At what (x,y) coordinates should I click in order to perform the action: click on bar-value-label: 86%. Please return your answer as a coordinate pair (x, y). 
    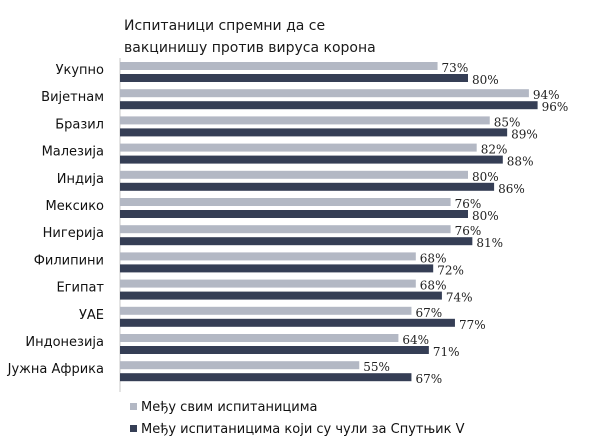
    Looking at the image, I should click on (511, 189).